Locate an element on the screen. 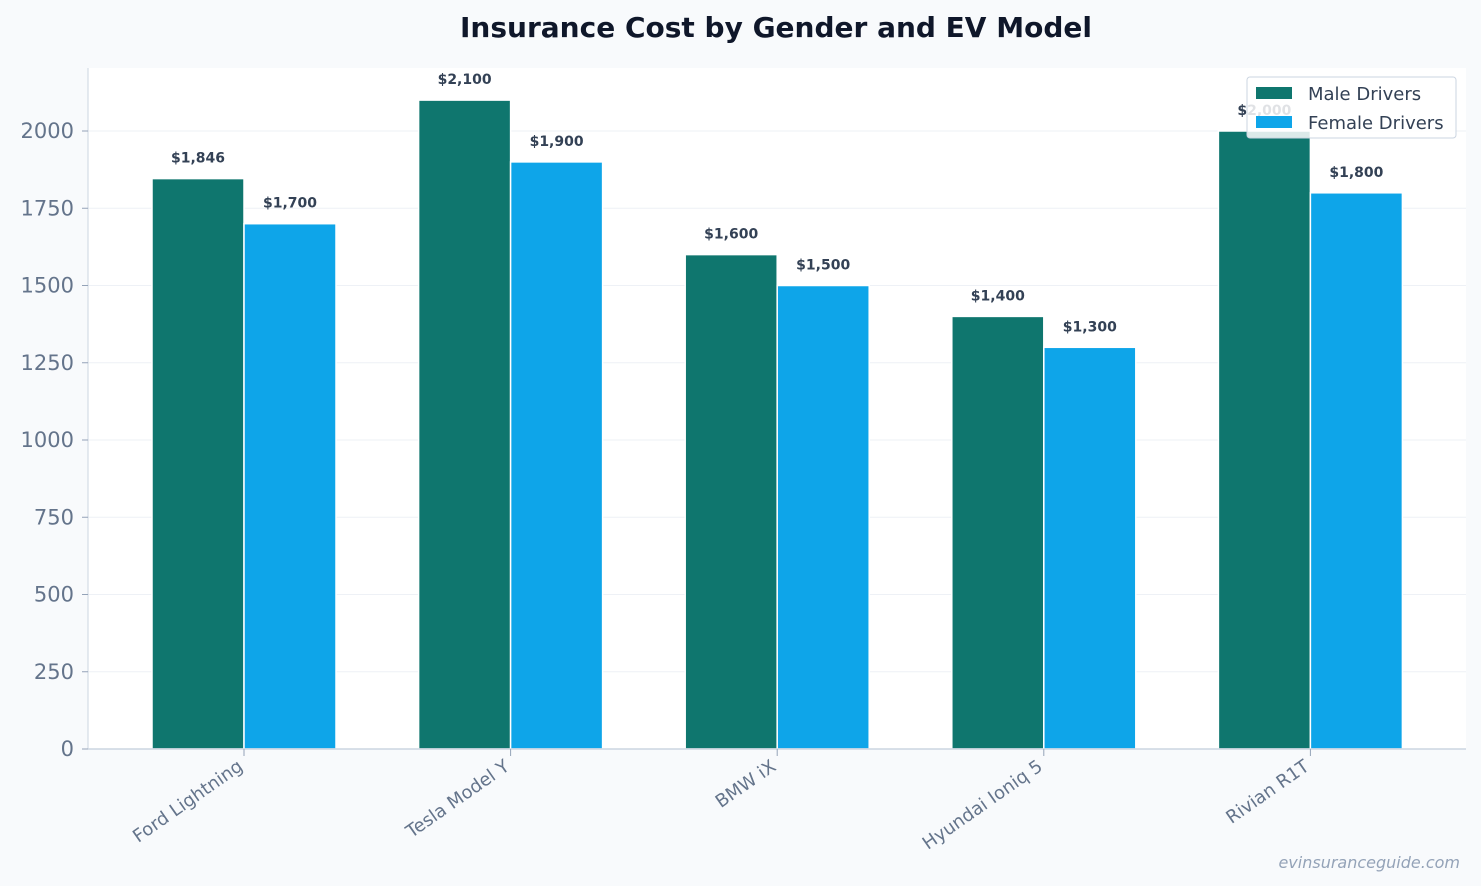  legend-label-male: Male Drivers is located at coordinates (1364, 94).